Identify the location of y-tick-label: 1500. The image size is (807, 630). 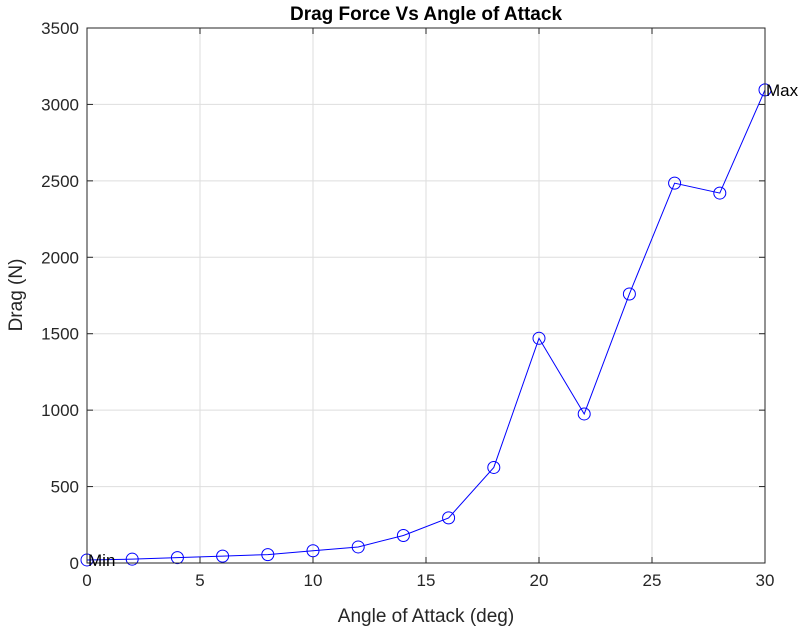
(60, 334).